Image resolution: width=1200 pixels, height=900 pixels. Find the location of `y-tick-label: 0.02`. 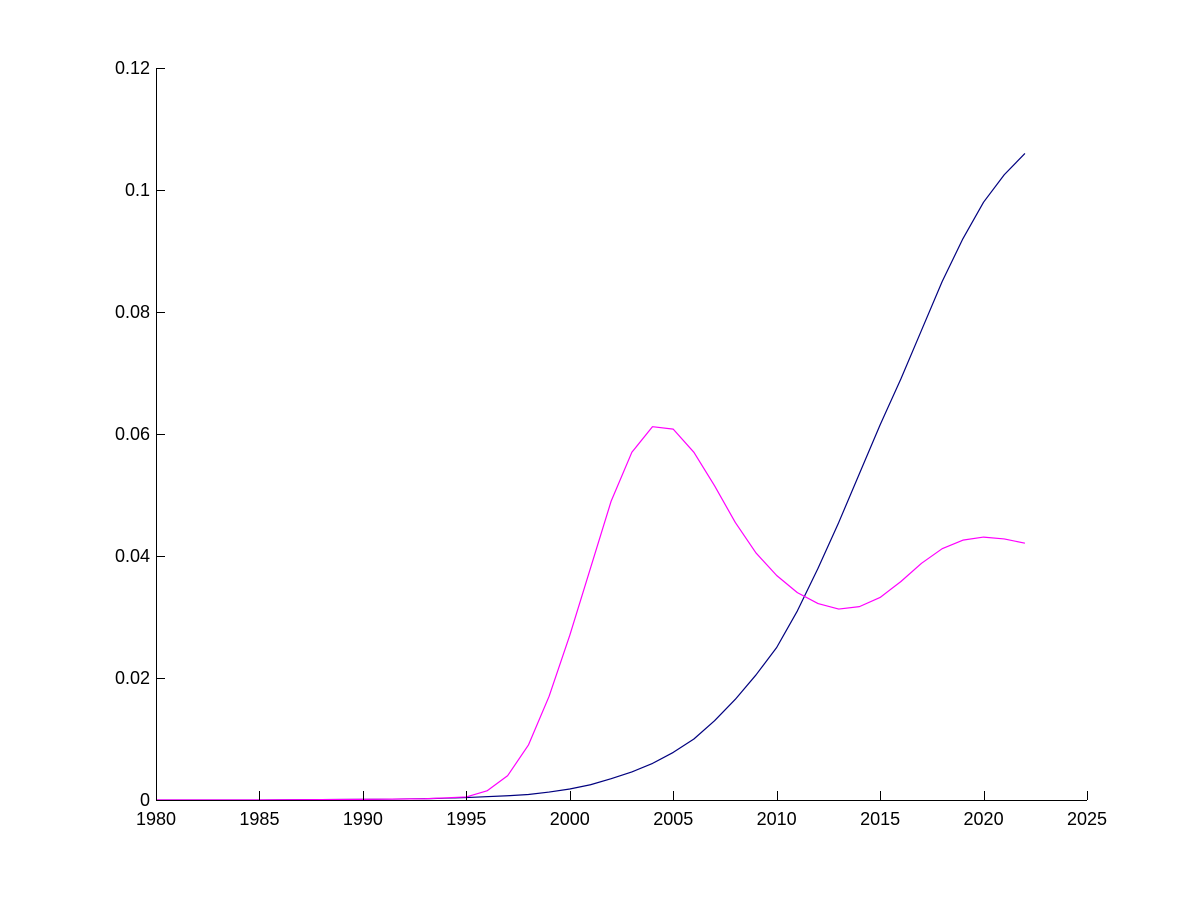

y-tick-label: 0.02 is located at coordinates (132, 678).